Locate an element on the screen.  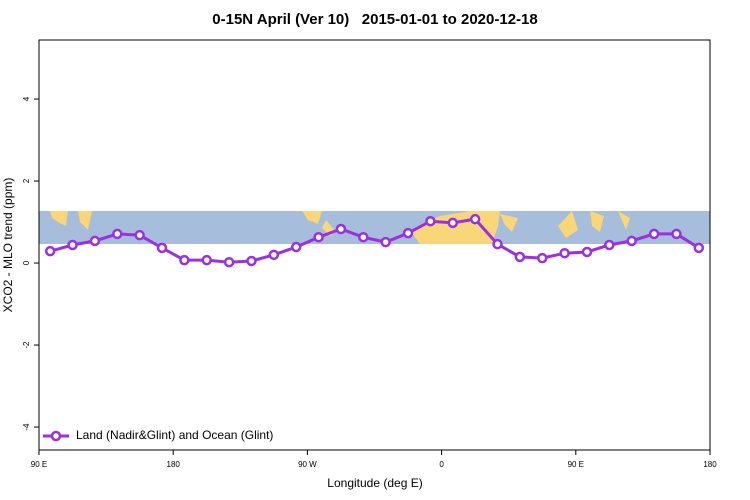
legend-label: Land (Nadir&Glint) and Ocean (Glint) is located at coordinates (174, 435).